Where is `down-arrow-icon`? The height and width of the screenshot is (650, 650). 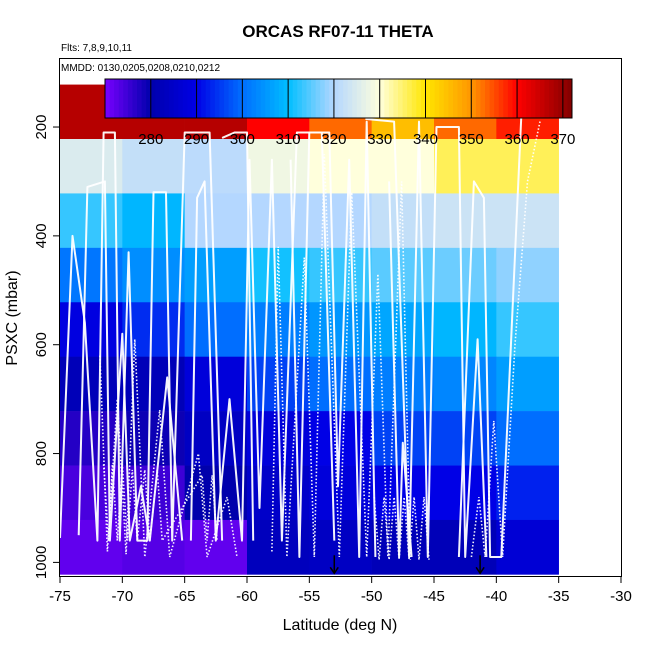 down-arrow-icon is located at coordinates (334, 570).